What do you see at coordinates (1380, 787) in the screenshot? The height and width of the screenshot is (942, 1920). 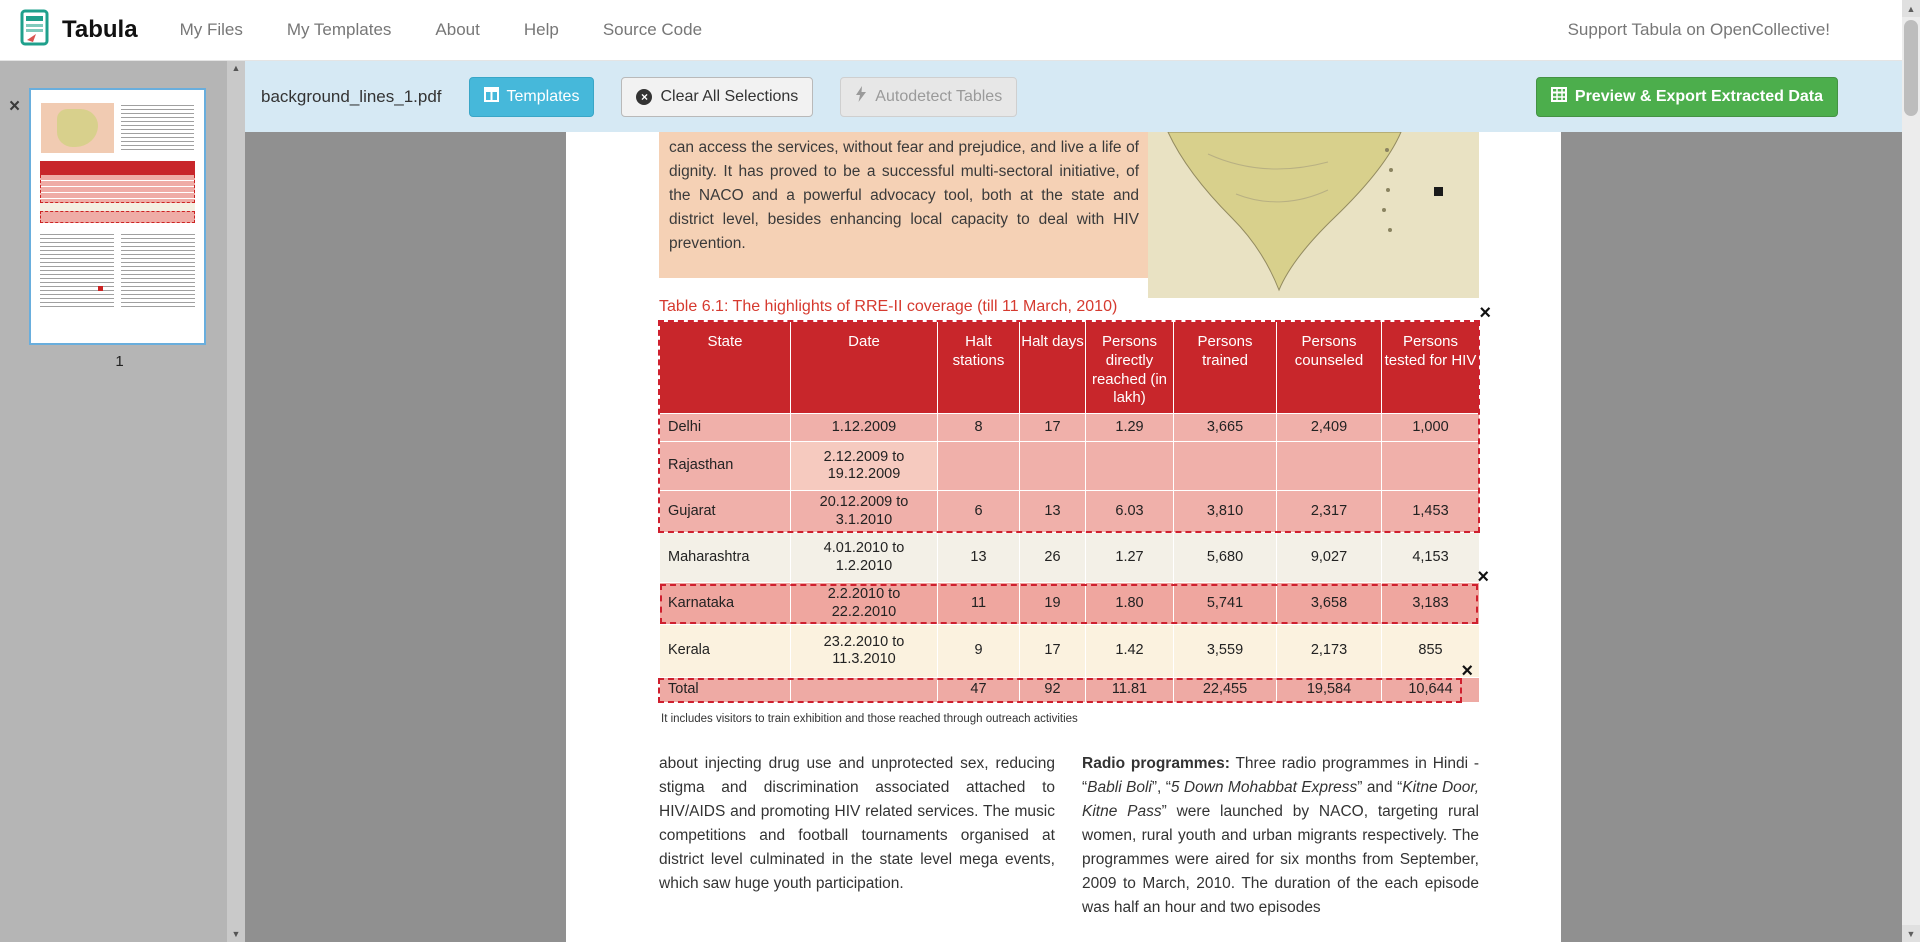 I see `radio-text: ” and “` at bounding box center [1380, 787].